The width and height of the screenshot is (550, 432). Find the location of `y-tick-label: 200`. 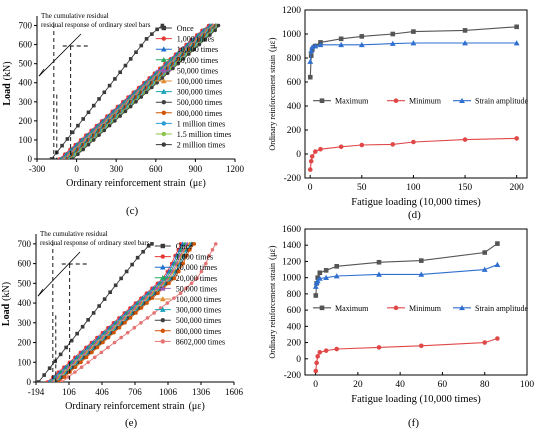

y-tick-label: 200 is located at coordinates (294, 131).